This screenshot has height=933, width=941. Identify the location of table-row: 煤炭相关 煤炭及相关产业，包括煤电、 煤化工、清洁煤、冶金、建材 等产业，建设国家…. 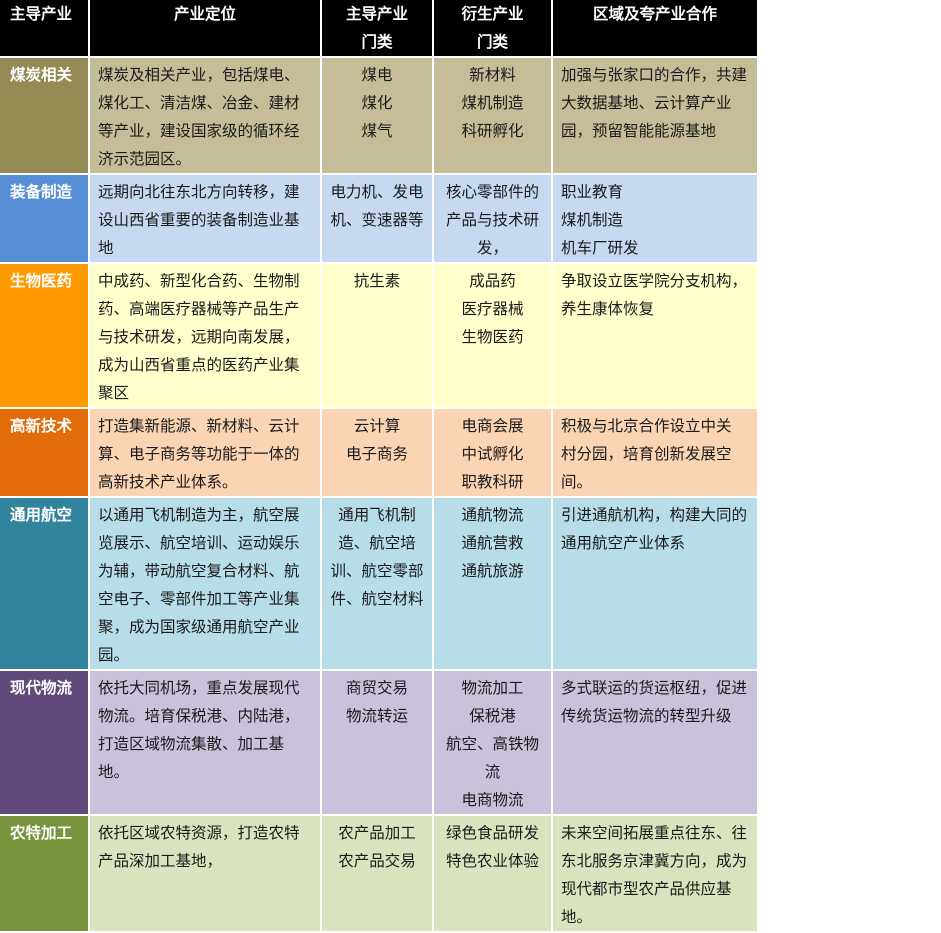
(378, 115).